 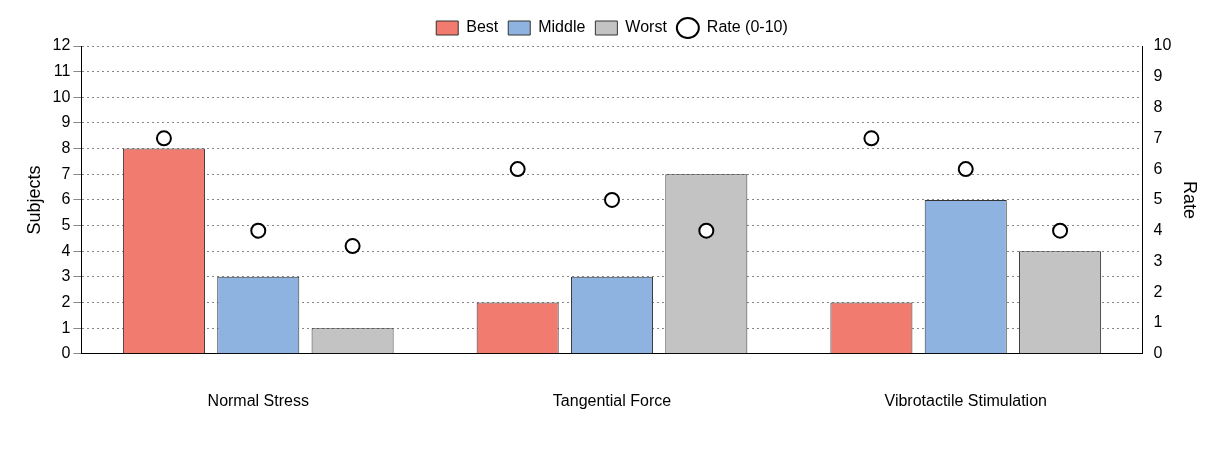 What do you see at coordinates (66, 122) in the screenshot?
I see `y-tick-label: 9` at bounding box center [66, 122].